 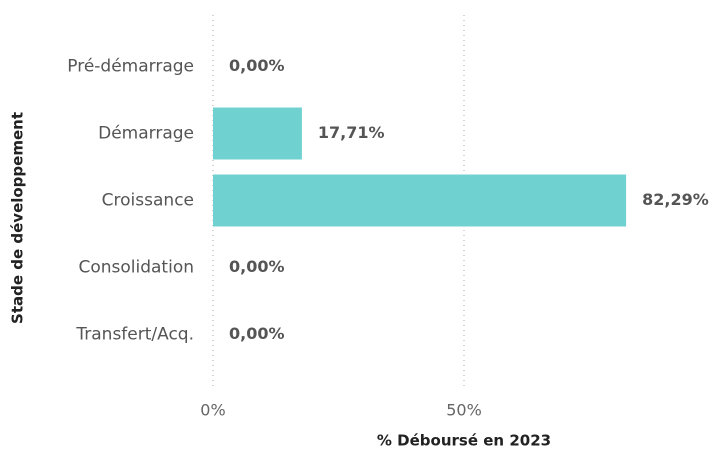 What do you see at coordinates (136, 268) in the screenshot?
I see `y-tick-label: Consolidation` at bounding box center [136, 268].